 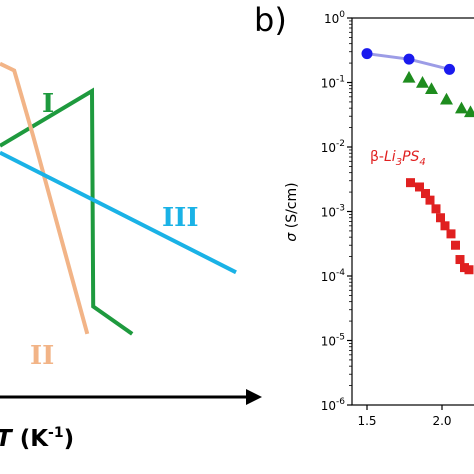 What do you see at coordinates (334, 18) in the screenshot?
I see `y-tick-label: 10⁰` at bounding box center [334, 18].